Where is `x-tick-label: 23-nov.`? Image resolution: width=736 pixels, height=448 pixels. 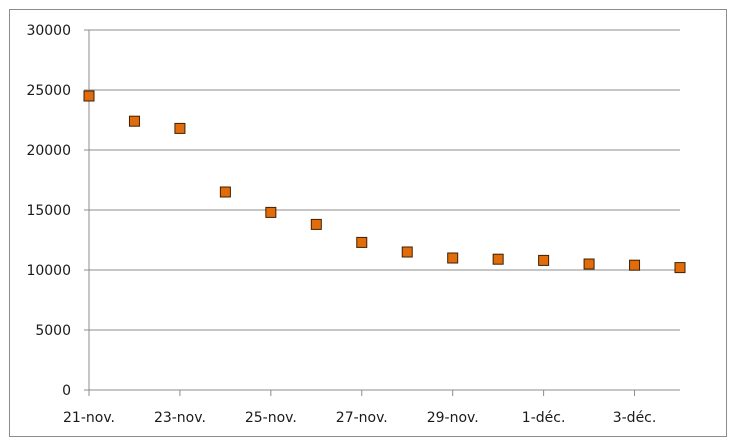
x-tick-label: 23-nov. is located at coordinates (180, 418).